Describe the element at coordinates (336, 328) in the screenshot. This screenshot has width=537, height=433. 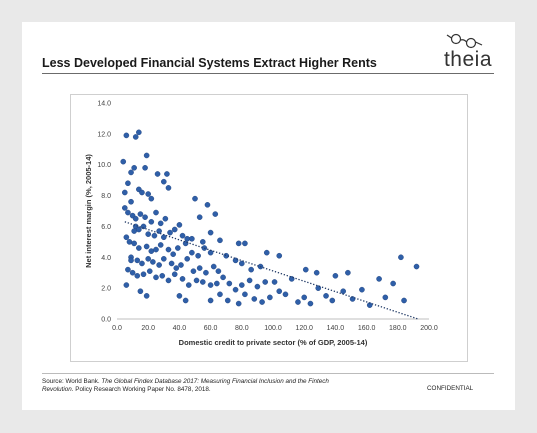
I see `x-tick-label: 140.0` at that location.